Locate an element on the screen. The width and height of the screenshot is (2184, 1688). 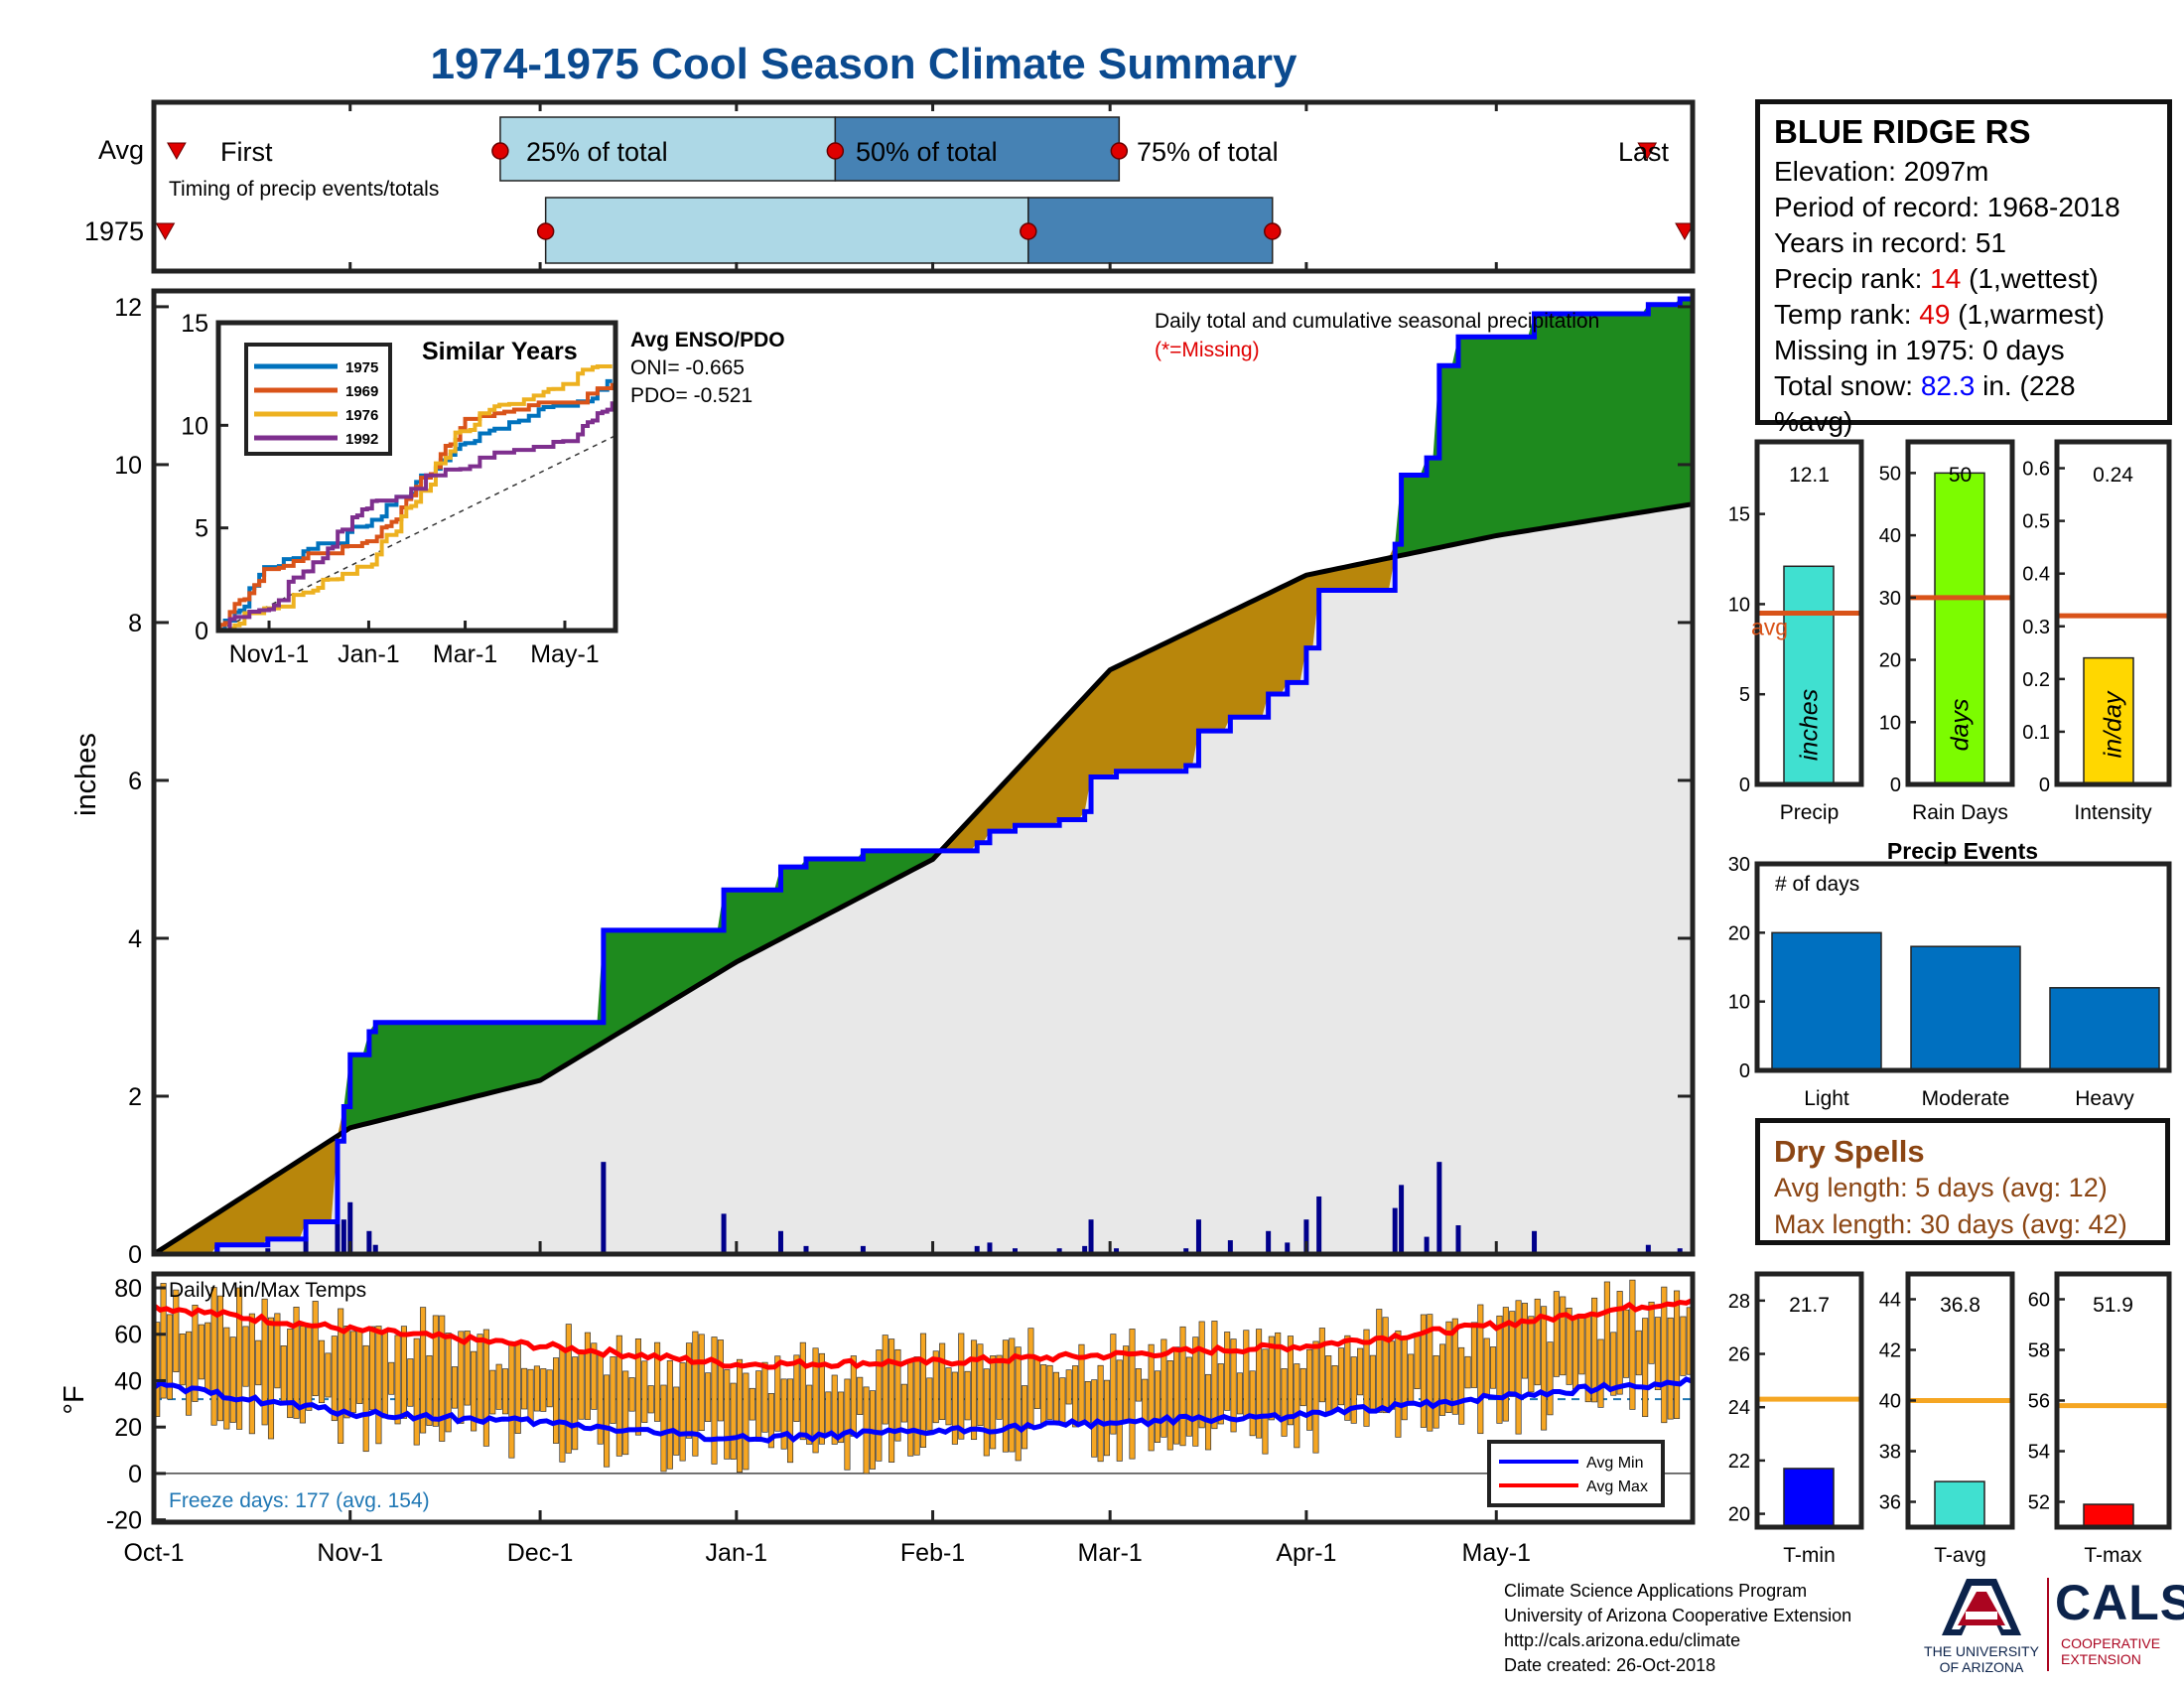
temperature-legend-box is located at coordinates (1576, 1473).